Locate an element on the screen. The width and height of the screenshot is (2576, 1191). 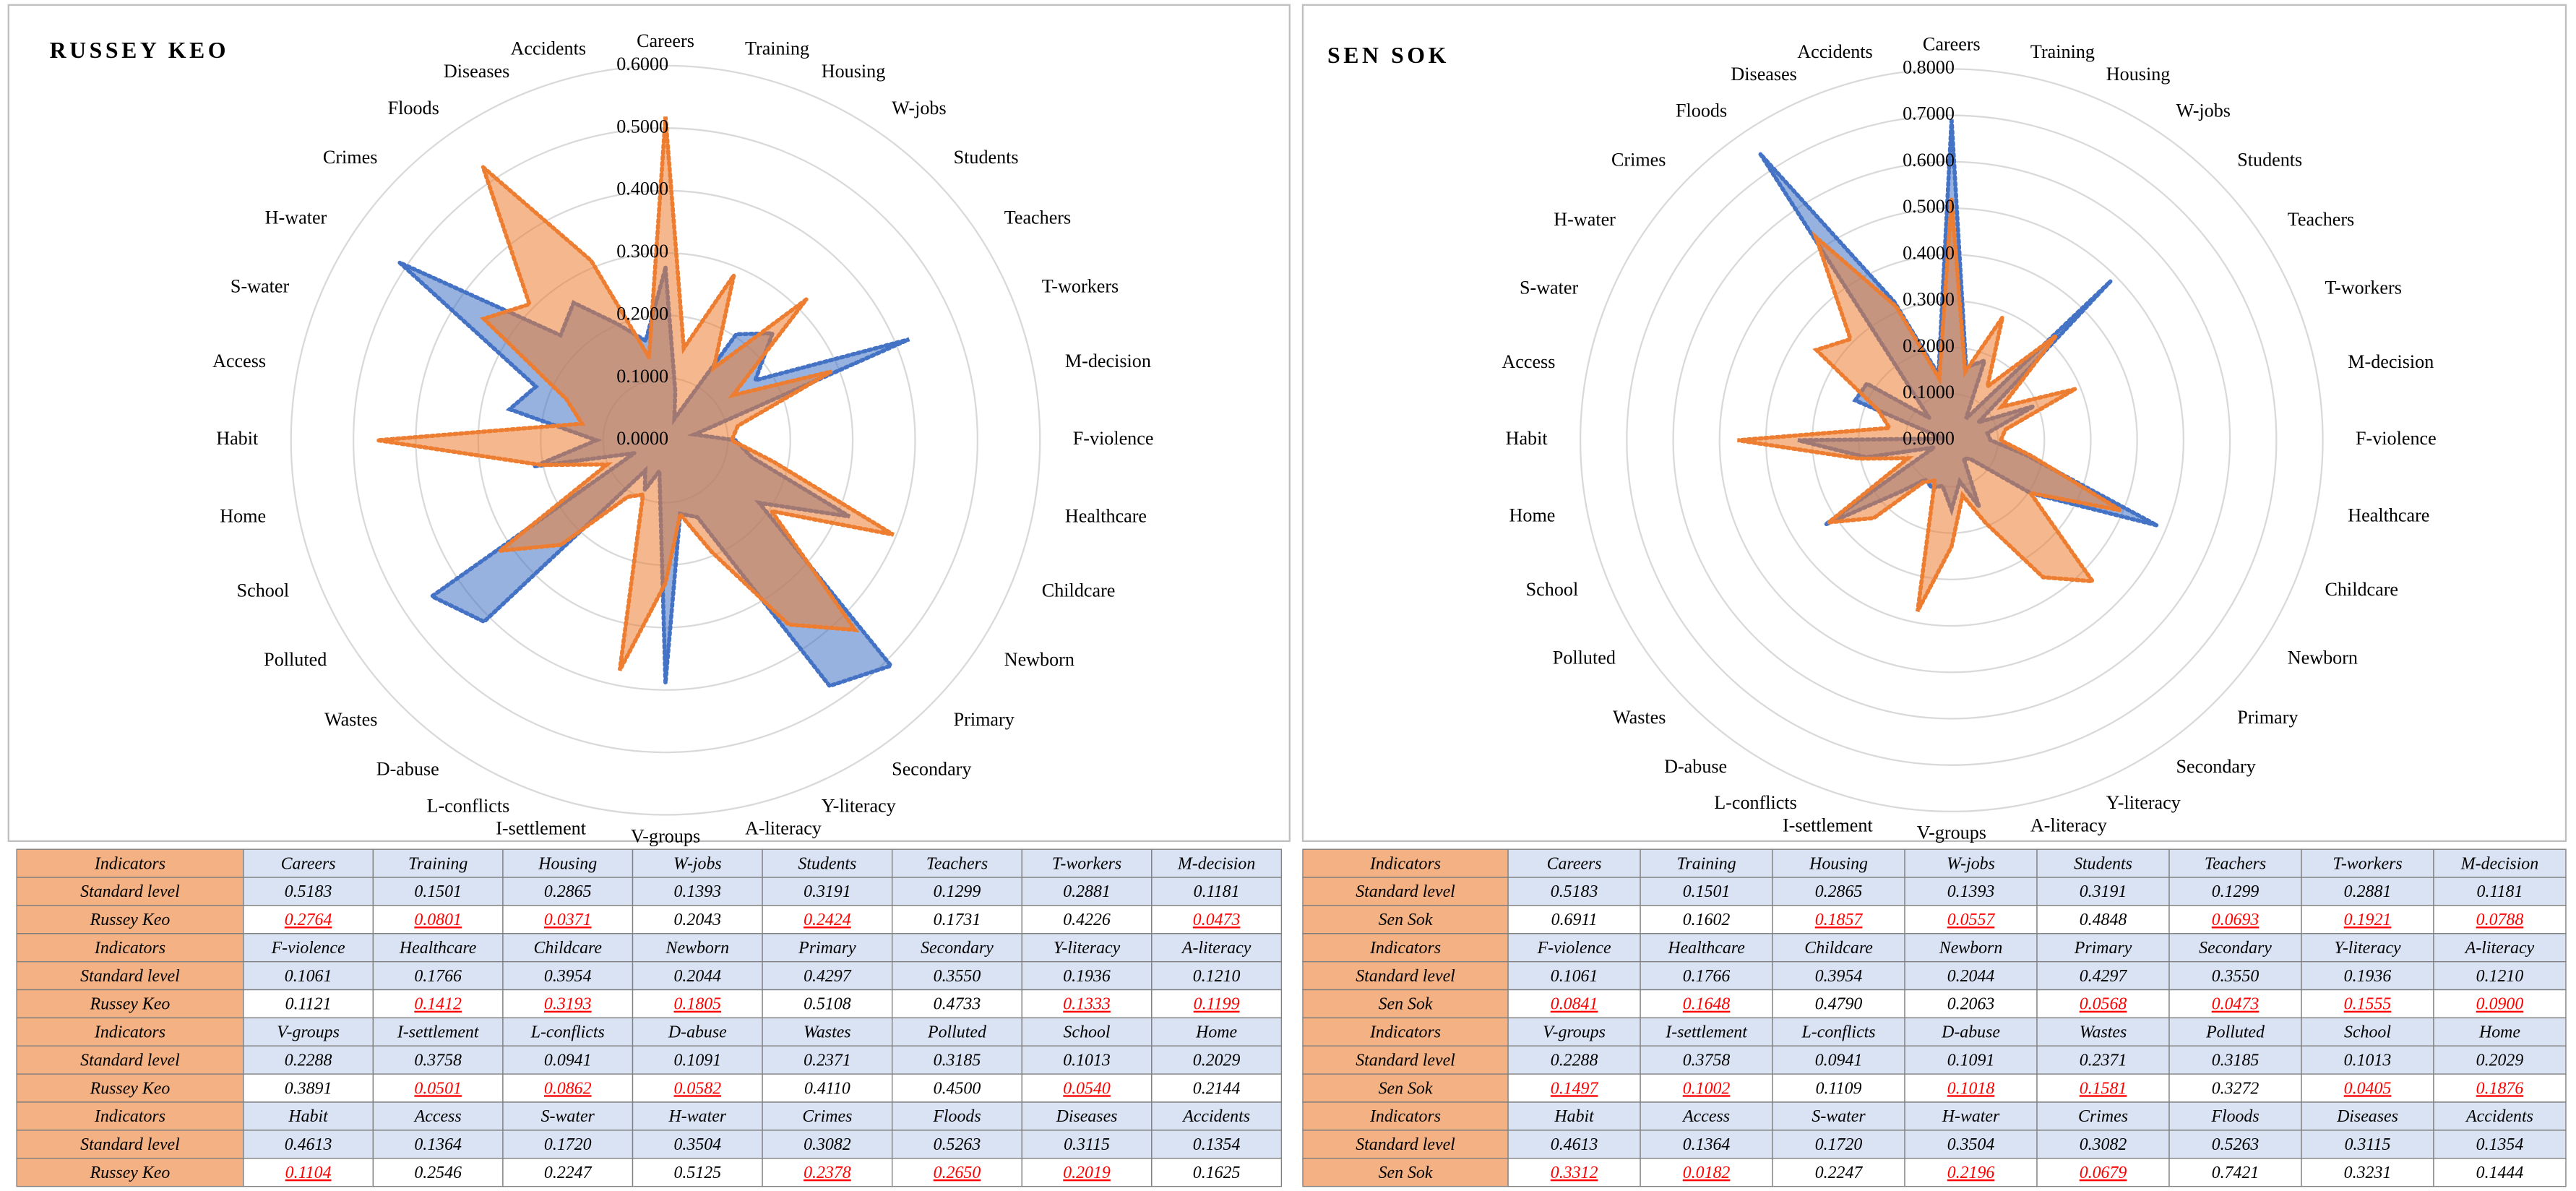
table-value: 0.1602 is located at coordinates (1707, 920).